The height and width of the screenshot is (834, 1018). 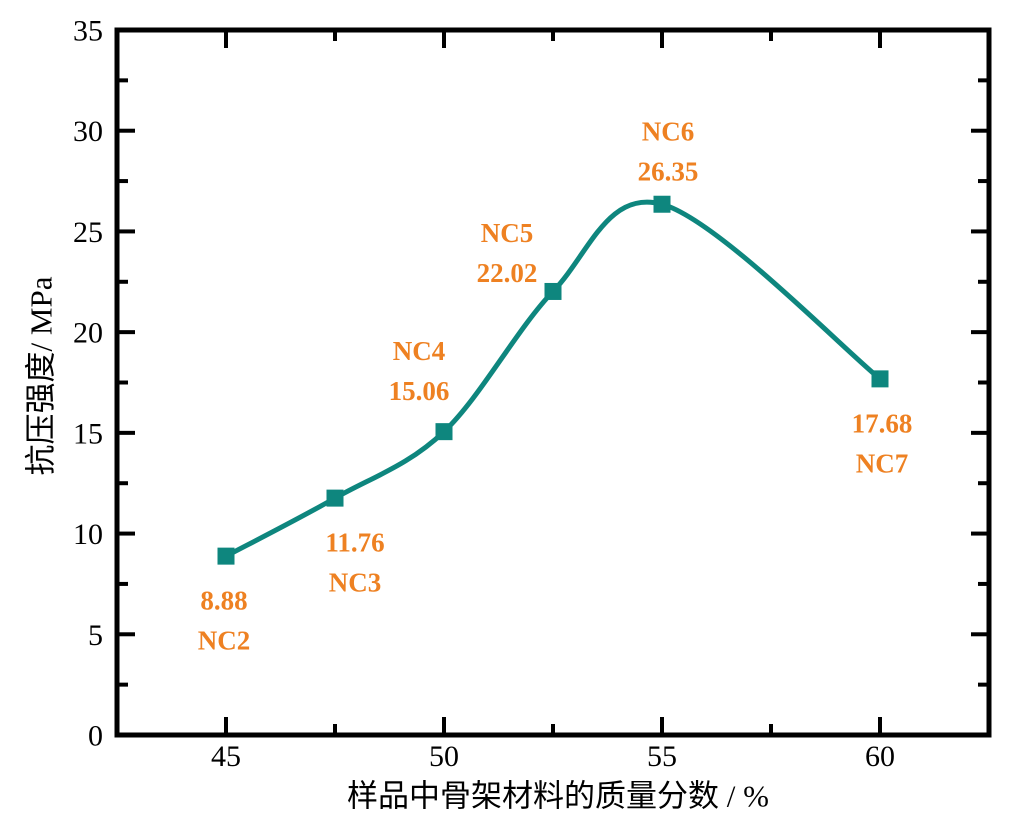 I want to click on x-tick-label: 55, so click(x=662, y=756).